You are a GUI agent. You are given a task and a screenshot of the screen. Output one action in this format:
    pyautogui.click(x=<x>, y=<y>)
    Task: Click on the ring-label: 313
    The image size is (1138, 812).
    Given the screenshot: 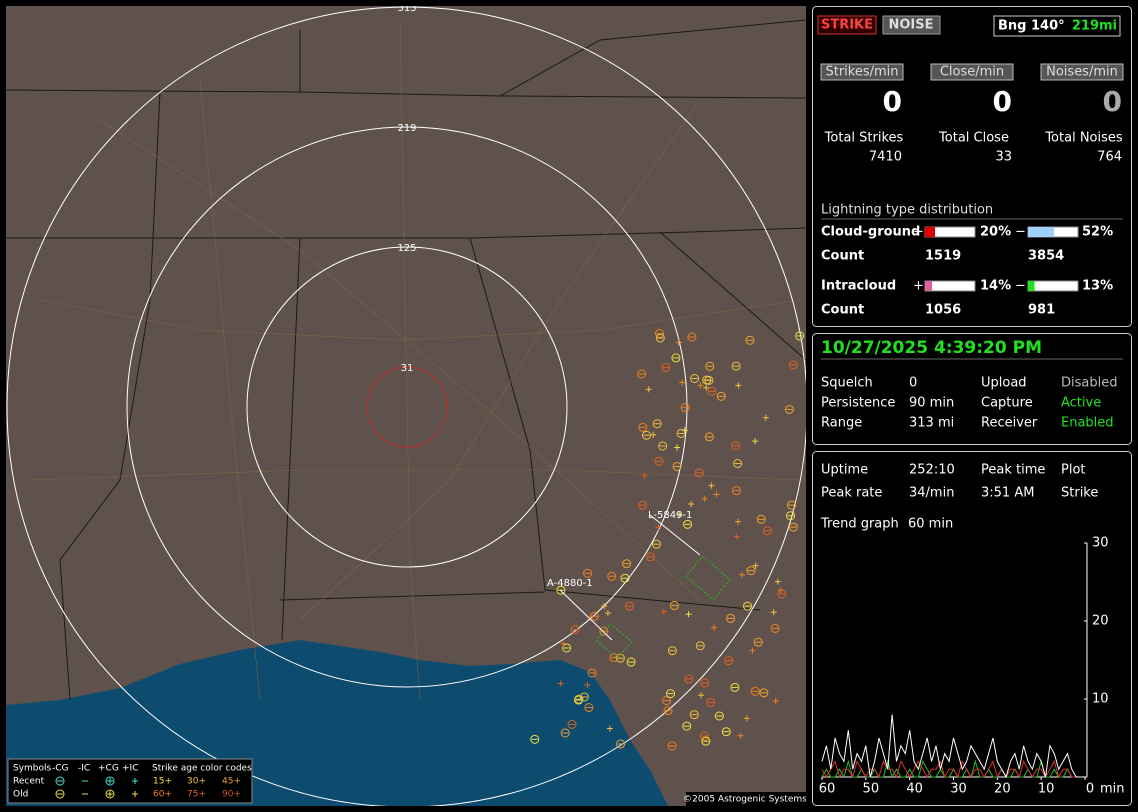 What is the action you would take?
    pyautogui.click(x=406, y=8)
    